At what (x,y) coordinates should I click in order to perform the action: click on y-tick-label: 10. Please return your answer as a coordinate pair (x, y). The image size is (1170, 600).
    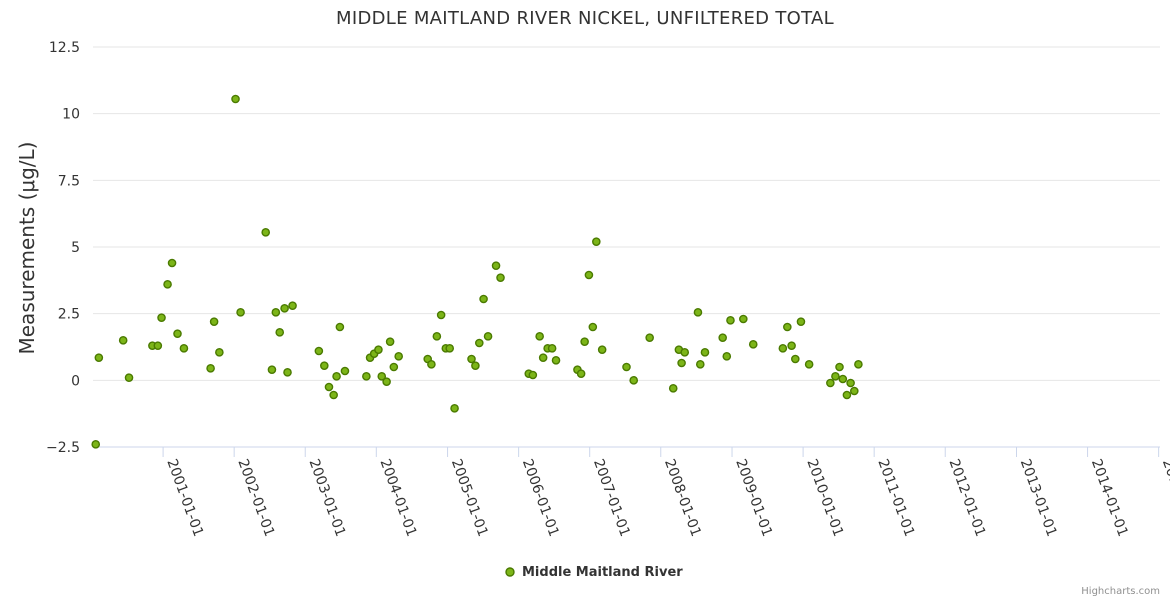
    Looking at the image, I should click on (71, 115).